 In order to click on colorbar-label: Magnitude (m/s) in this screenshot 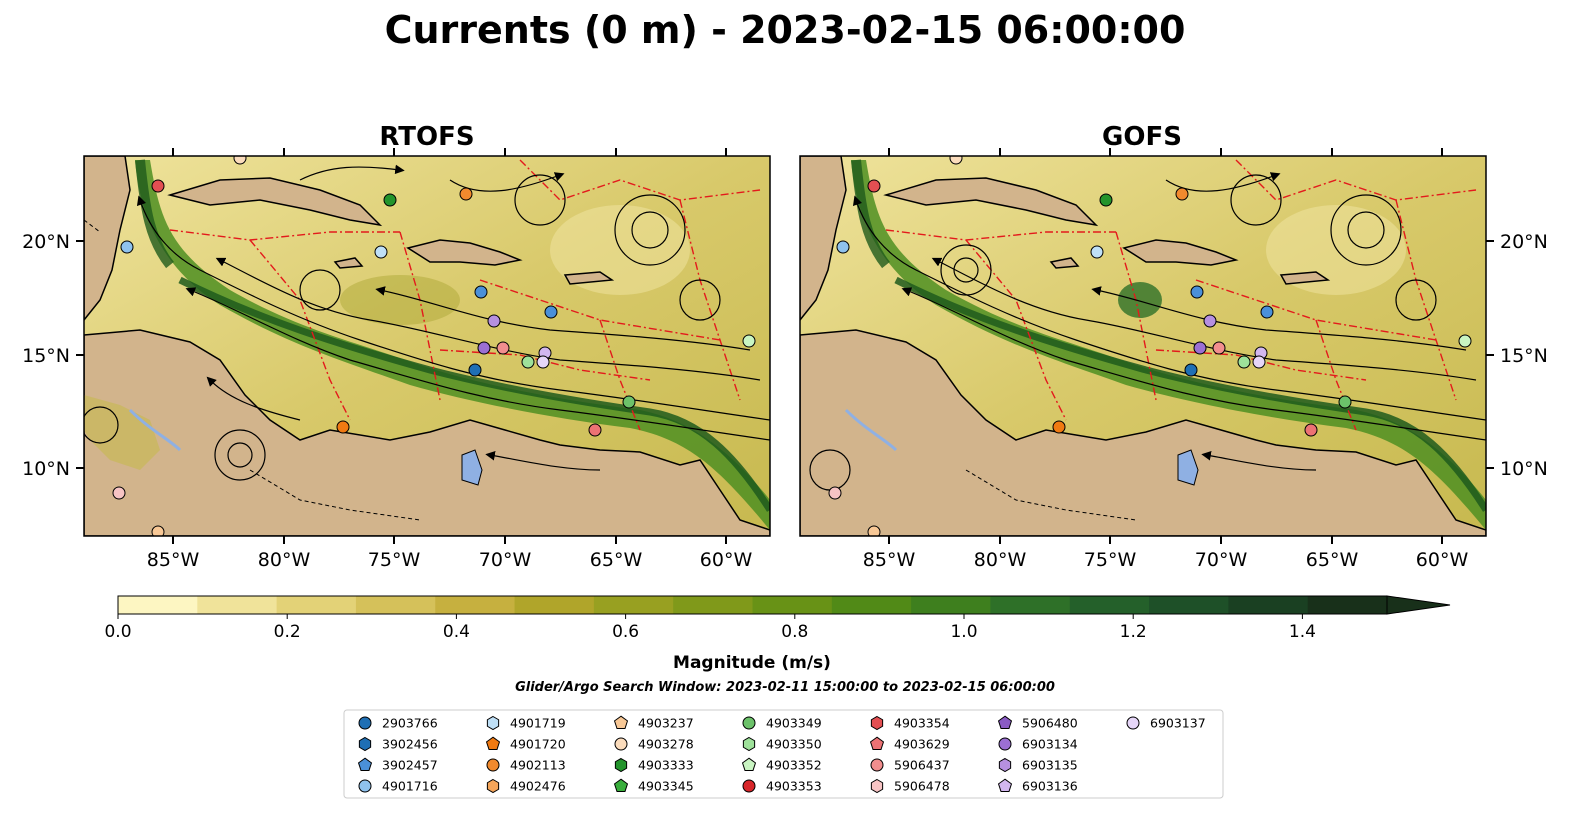, I will do `click(752, 663)`.